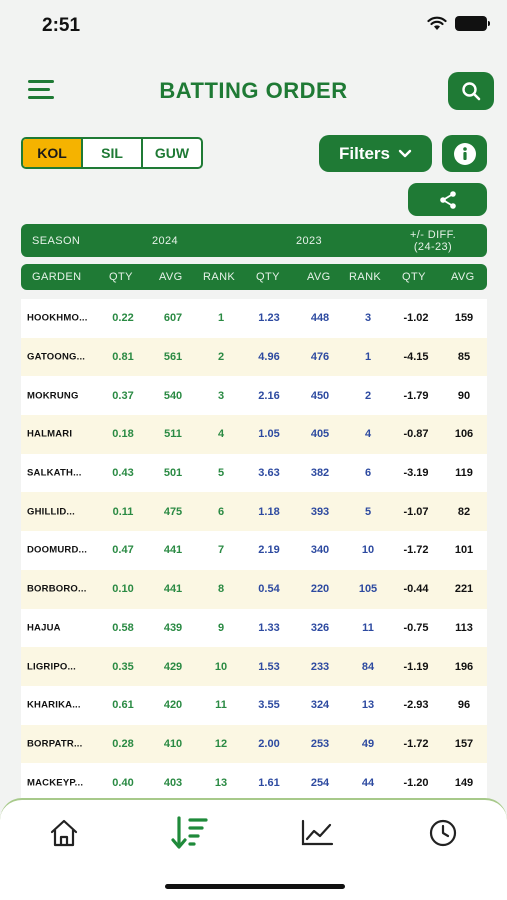 The width and height of the screenshot is (507, 900). What do you see at coordinates (447, 199) in the screenshot?
I see `share-button` at bounding box center [447, 199].